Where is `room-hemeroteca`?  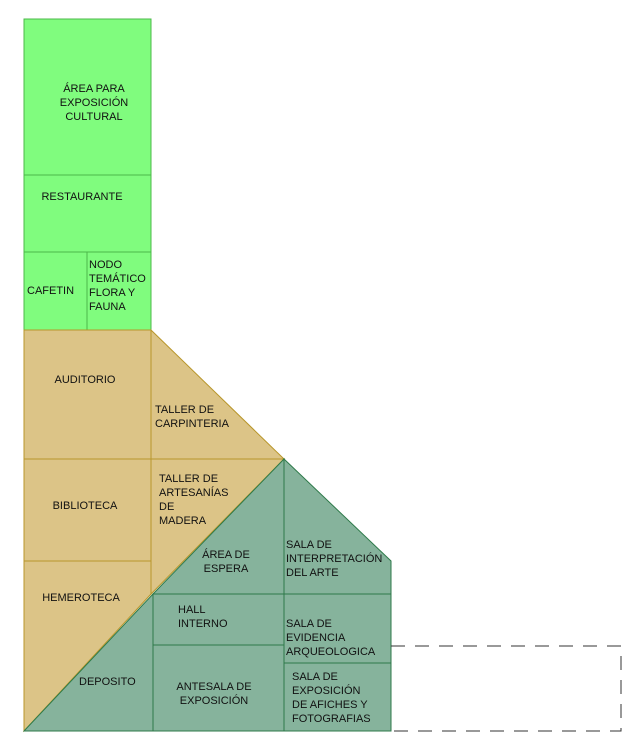
room-hemeroteca is located at coordinates (87, 646).